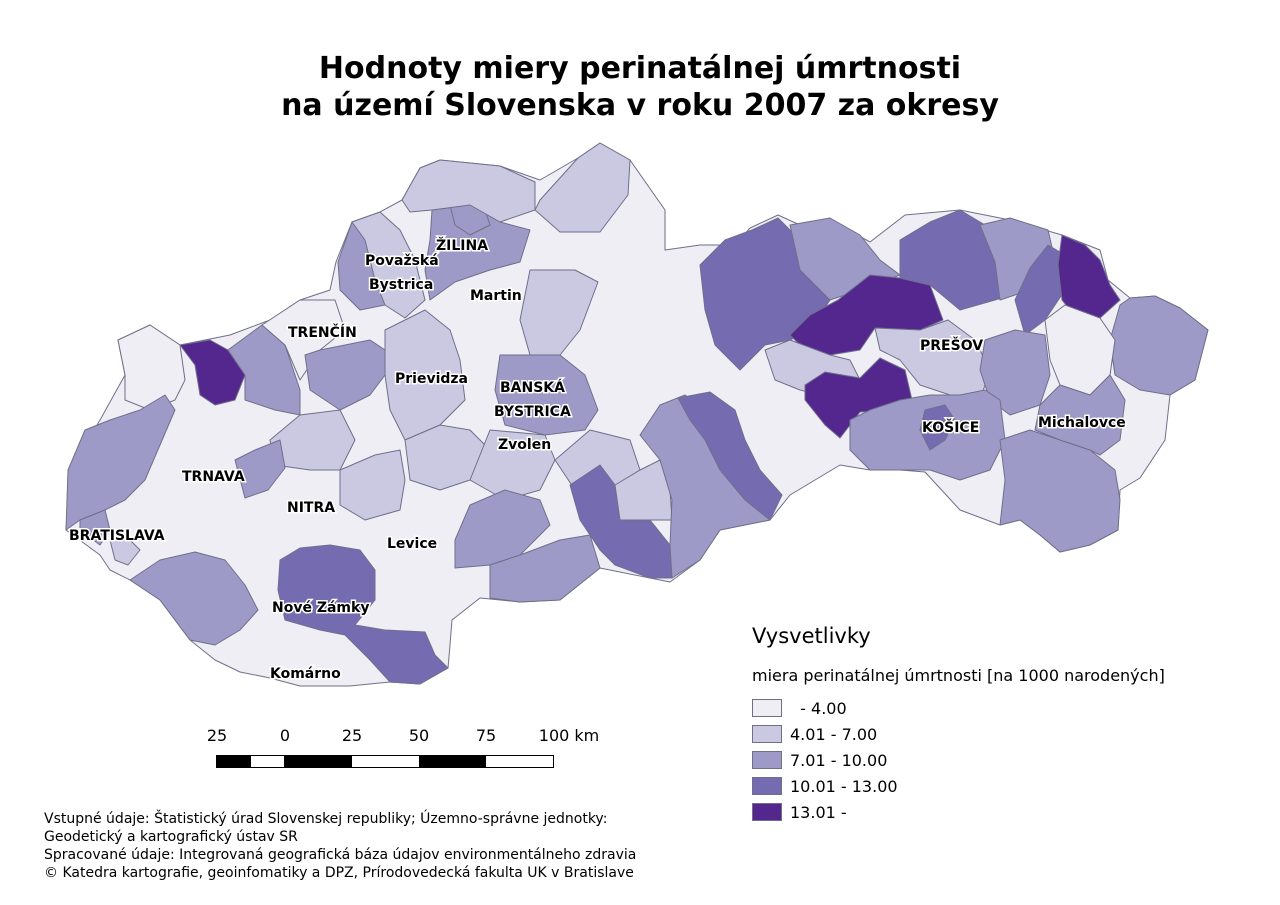 The width and height of the screenshot is (1280, 905). Describe the element at coordinates (171, 837) in the screenshot. I see `source-line: Geodetický a kartografický ústav SR` at that location.